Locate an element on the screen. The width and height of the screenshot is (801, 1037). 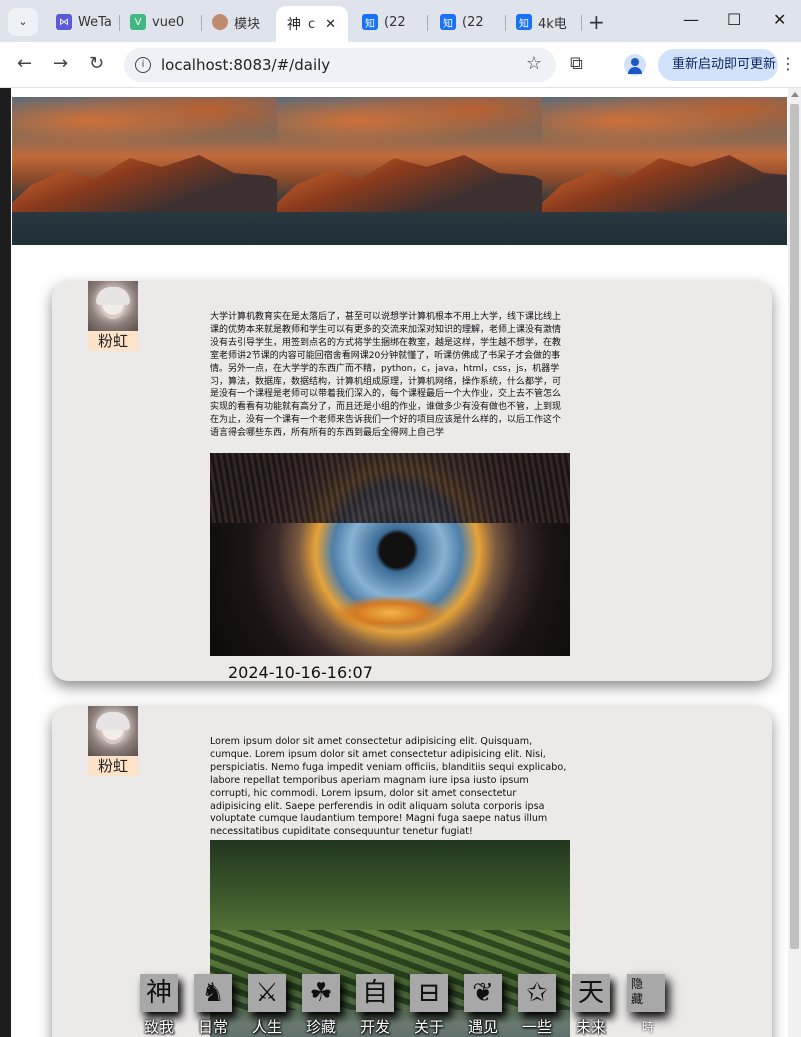
scroll-up-icon is located at coordinates (795, 94).